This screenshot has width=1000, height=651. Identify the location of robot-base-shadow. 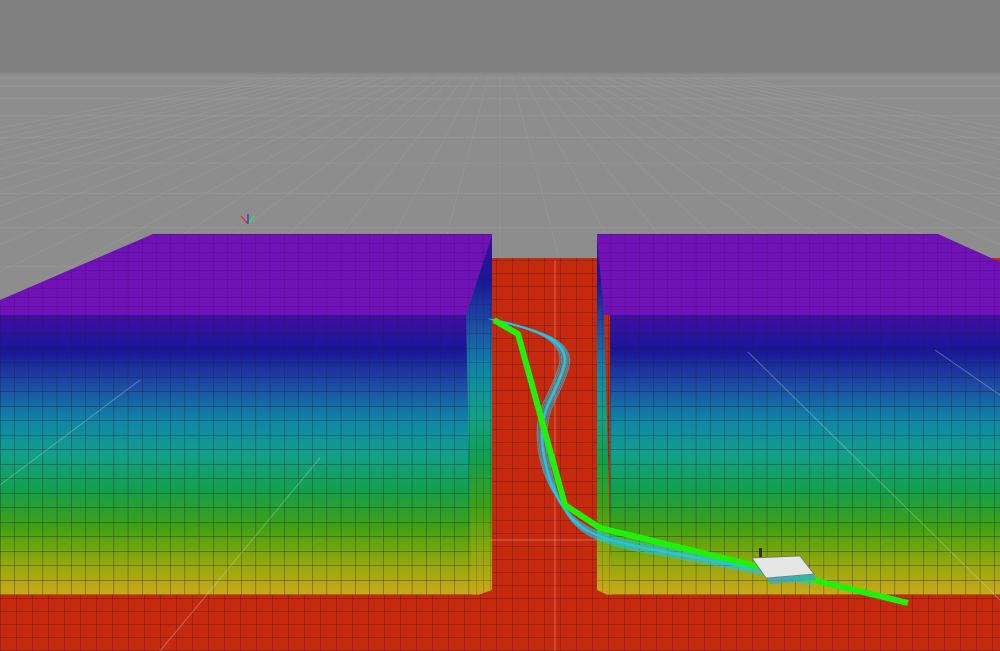
(791, 579).